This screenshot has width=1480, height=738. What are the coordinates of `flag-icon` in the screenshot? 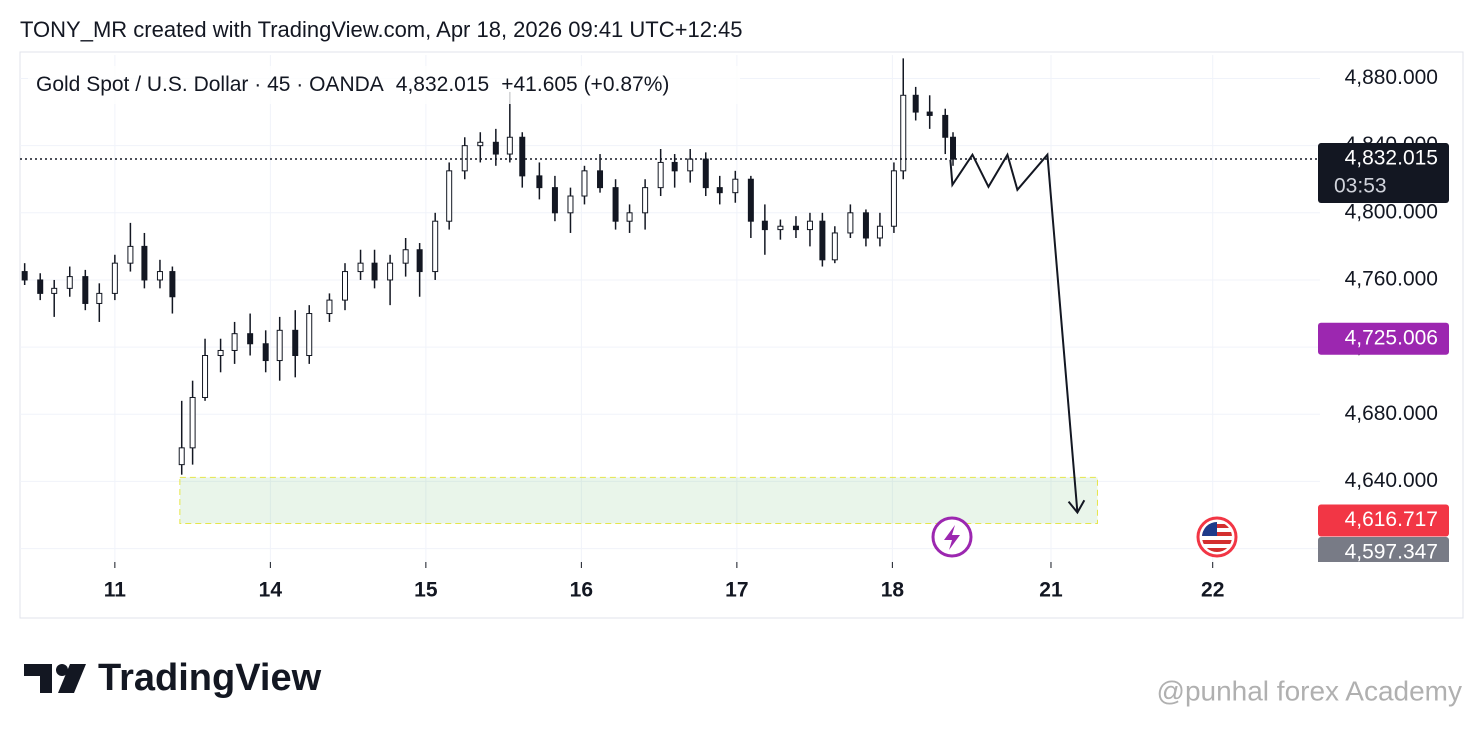 It's located at (1217, 537).